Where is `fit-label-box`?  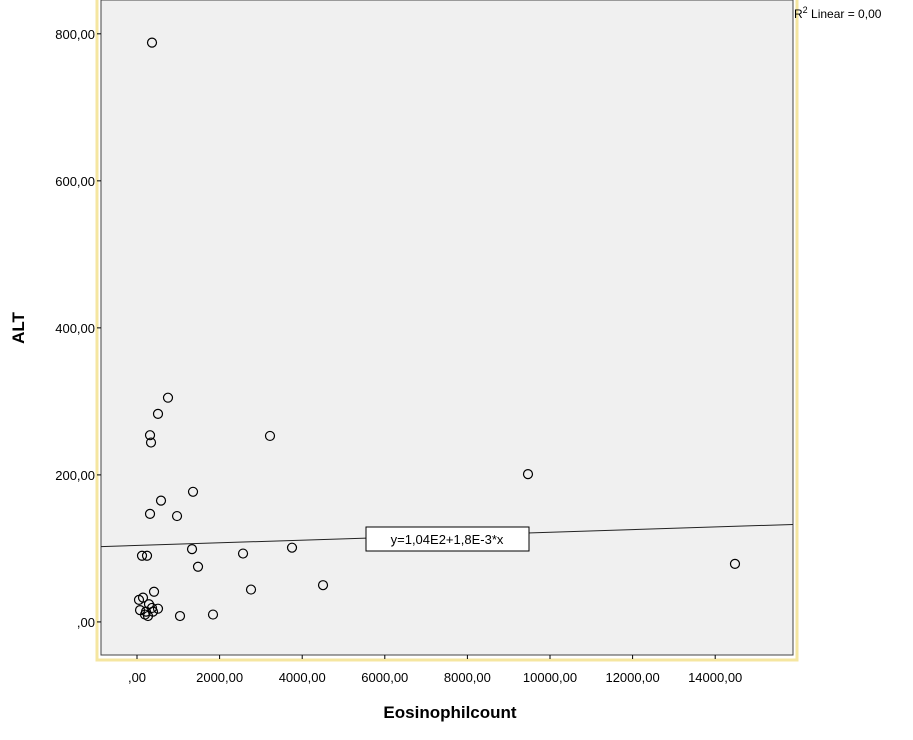
fit-label-box is located at coordinates (447, 539).